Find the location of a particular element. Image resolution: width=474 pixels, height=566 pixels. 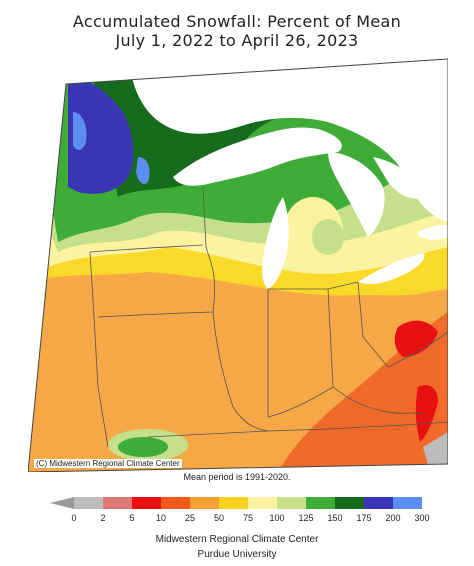

lake-michigan is located at coordinates (275, 243).